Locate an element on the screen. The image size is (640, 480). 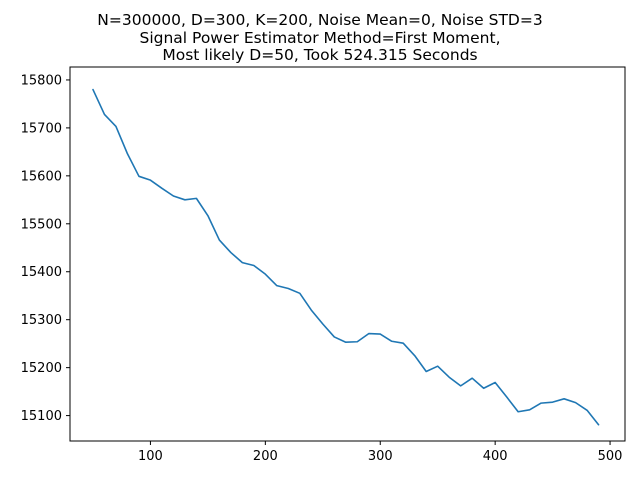
x-tick-label: 400 is located at coordinates (495, 456).